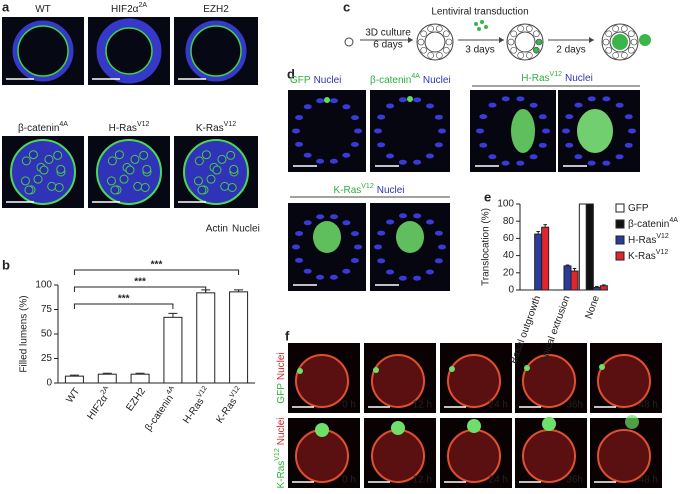 The height and width of the screenshot is (494, 685). What do you see at coordinates (653, 223) in the screenshot?
I see `legend-label: β-catenin4A` at bounding box center [653, 223].